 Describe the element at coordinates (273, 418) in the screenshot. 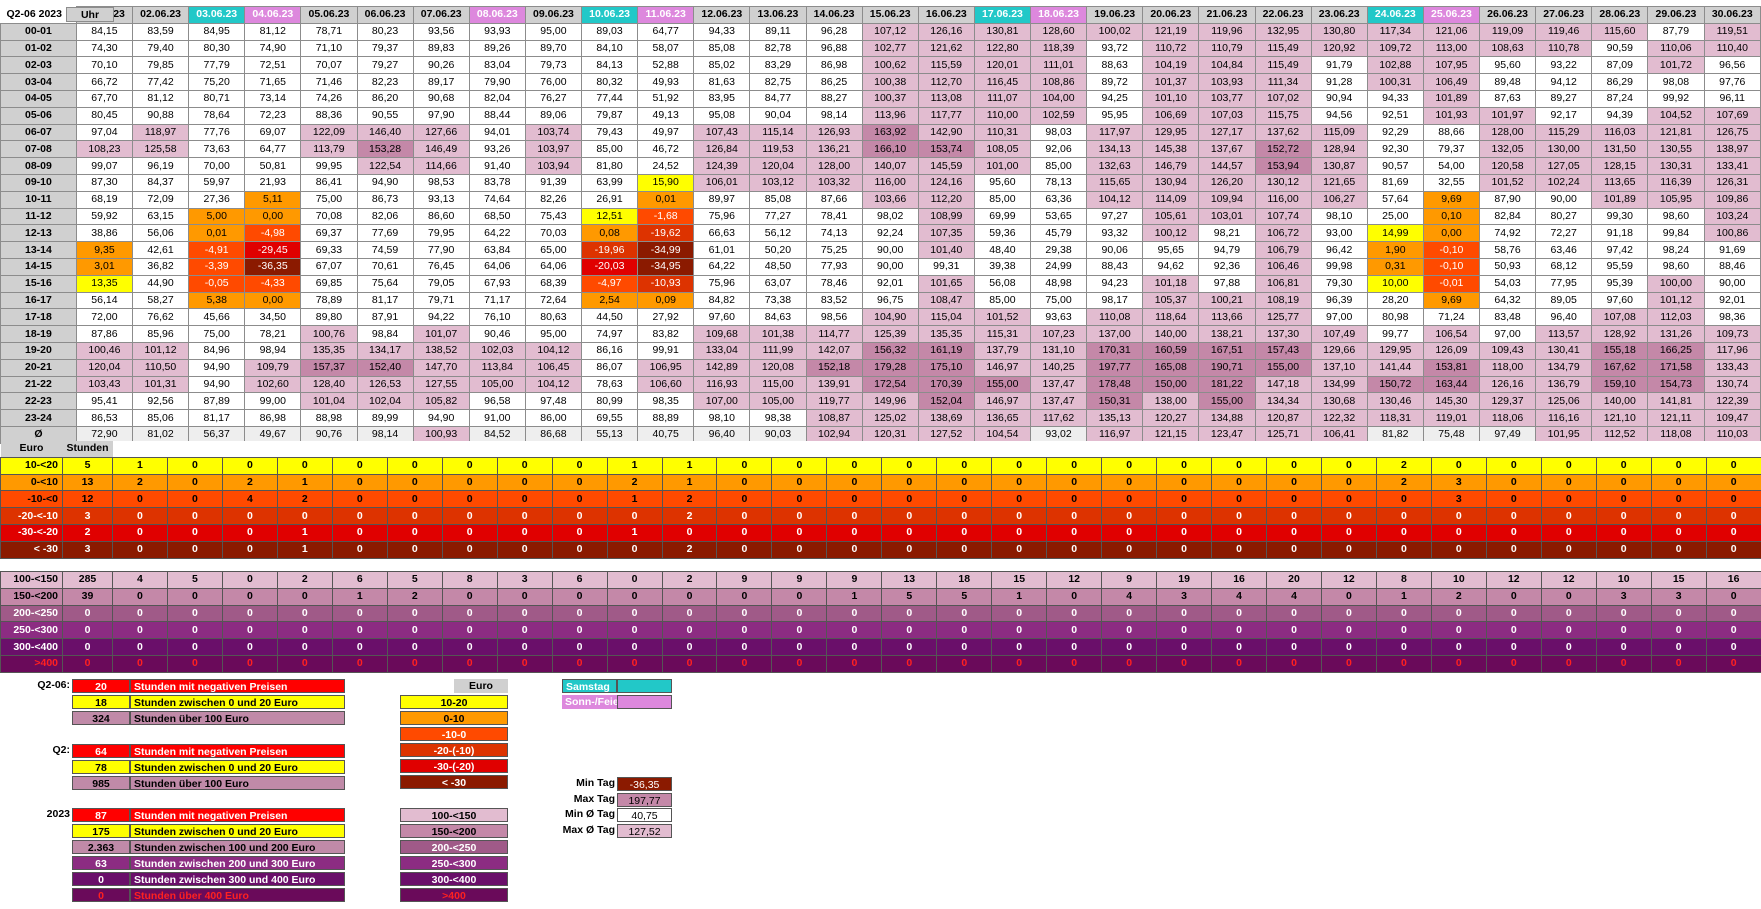

I see `price-cell: 86,98` at that location.